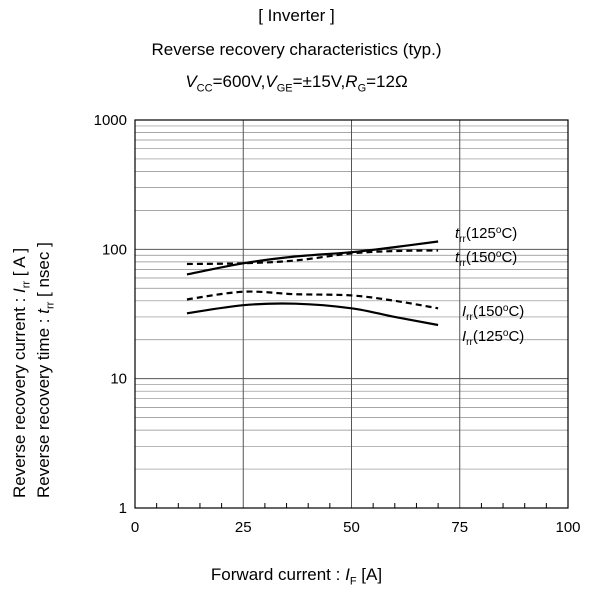 The width and height of the screenshot is (593, 599). Describe the element at coordinates (351, 527) in the screenshot. I see `x-tick-label: 50` at that location.